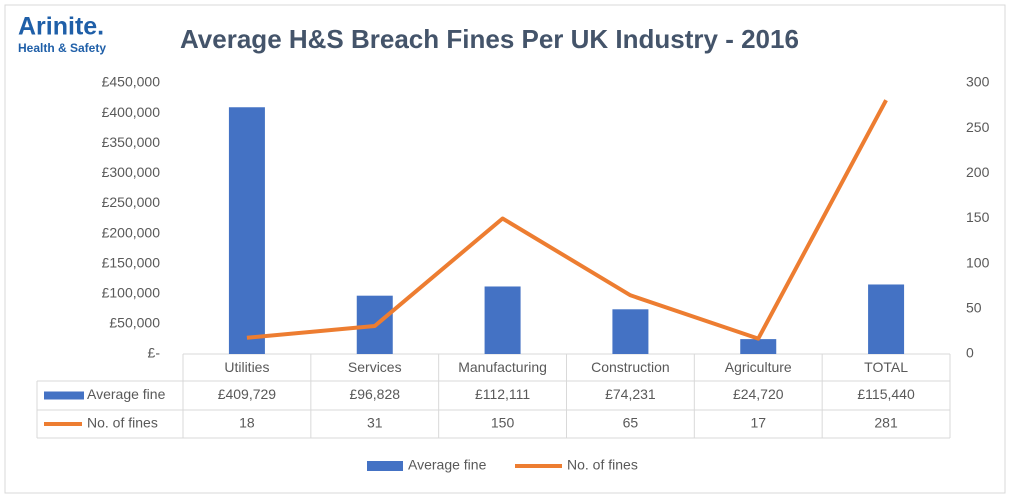 The image size is (1011, 499). I want to click on table-key-bar, so click(64, 395).